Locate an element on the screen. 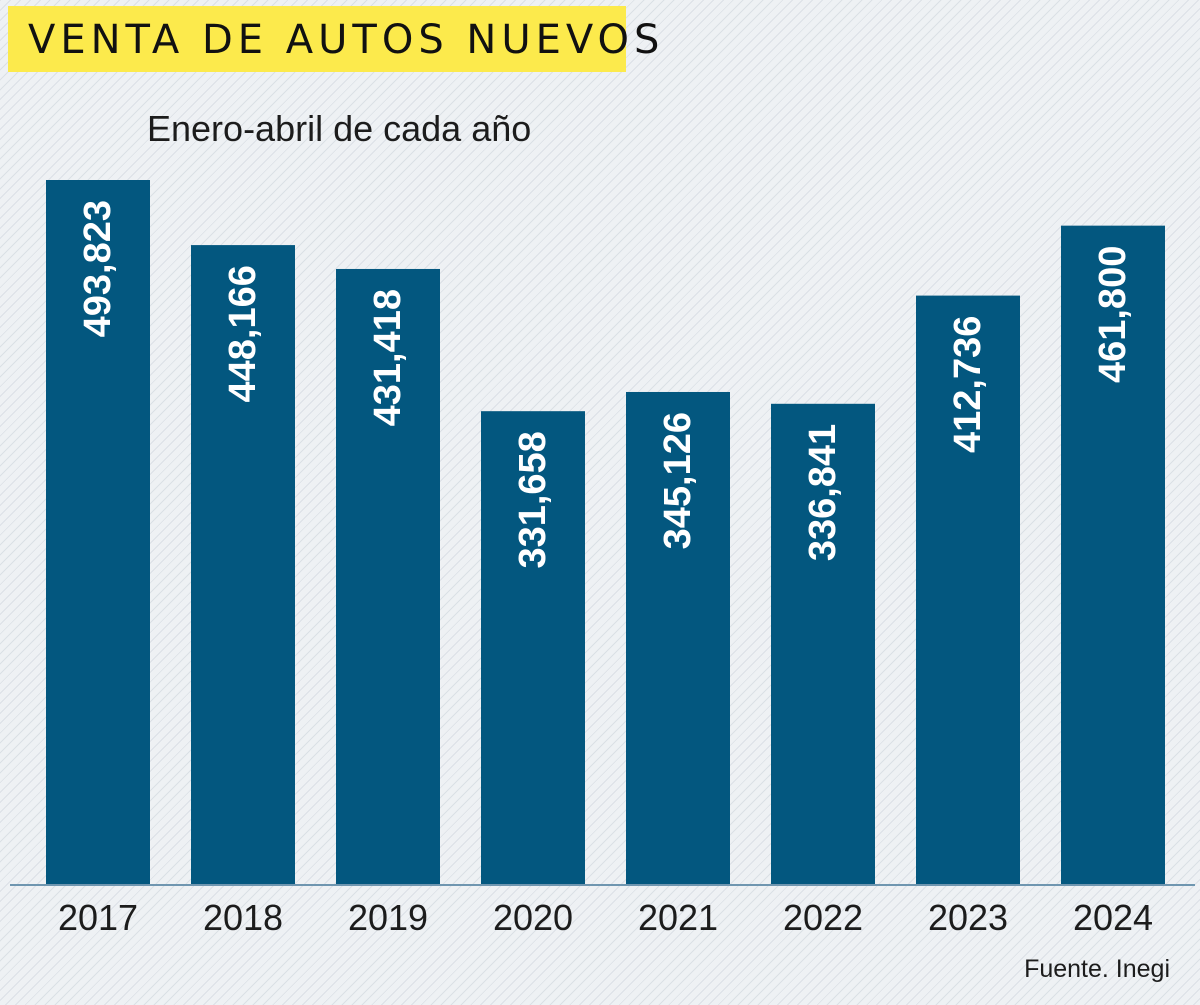 The width and height of the screenshot is (1200, 1005). x-tick-label-2022: 2022 is located at coordinates (823, 917).